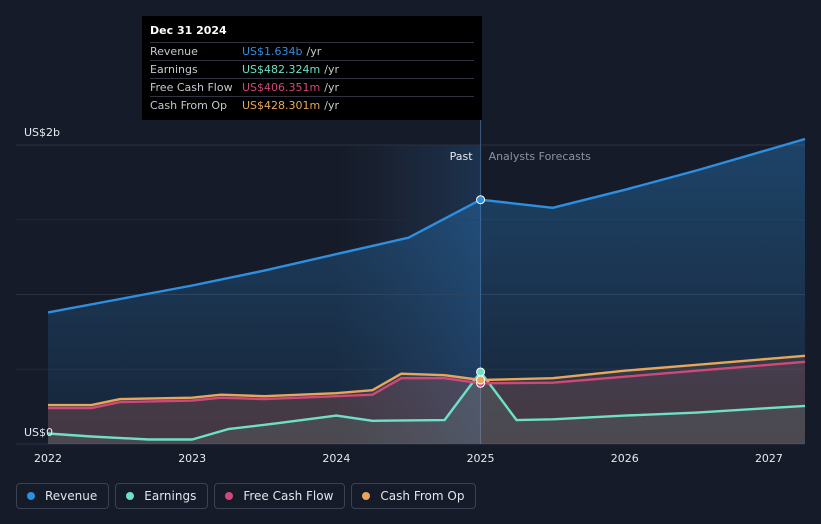 The image size is (821, 524). I want to click on x-tick-label: 2027, so click(769, 458).